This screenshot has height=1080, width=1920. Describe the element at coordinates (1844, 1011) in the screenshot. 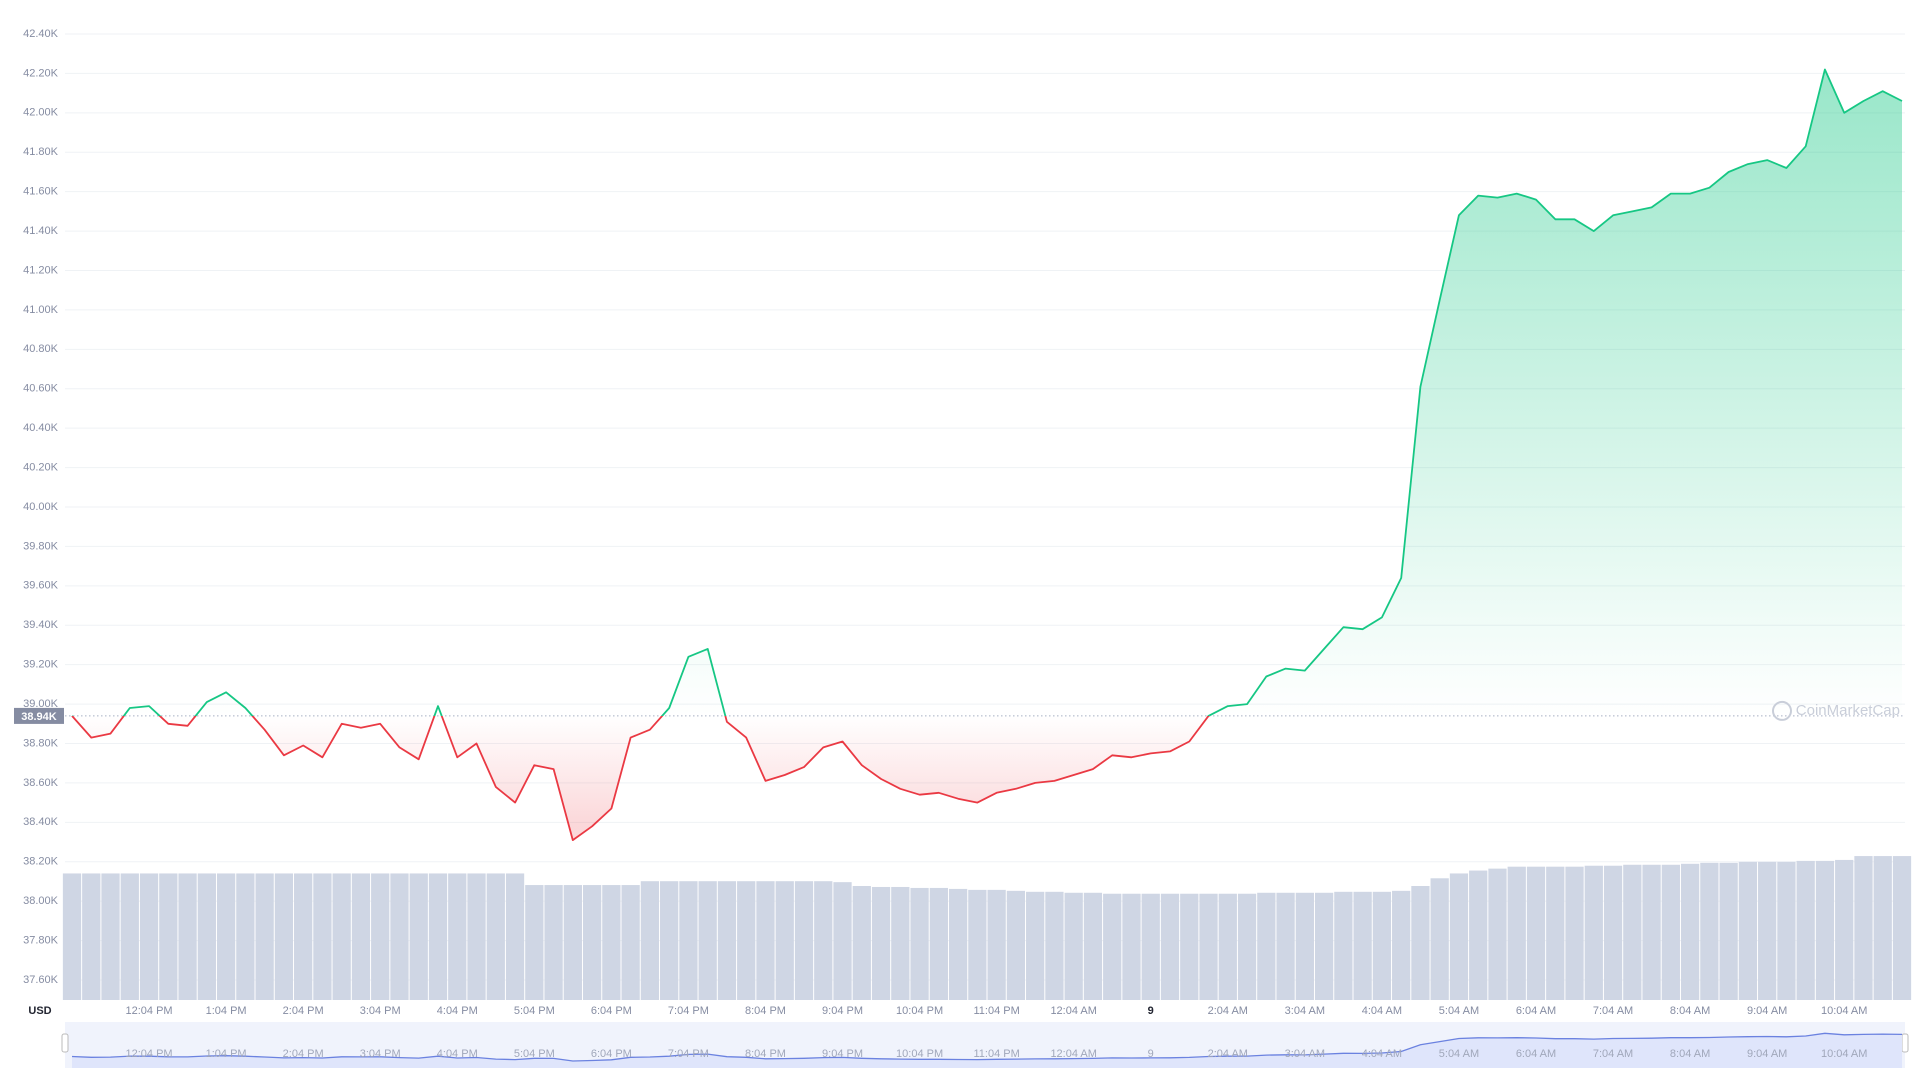

I see `x-tick-label: 10:04 AM` at that location.